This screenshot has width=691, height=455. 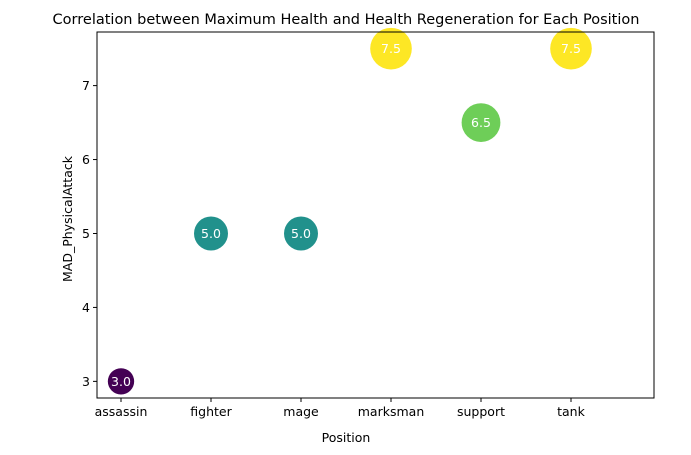 I want to click on data-point-tank, so click(x=571, y=48).